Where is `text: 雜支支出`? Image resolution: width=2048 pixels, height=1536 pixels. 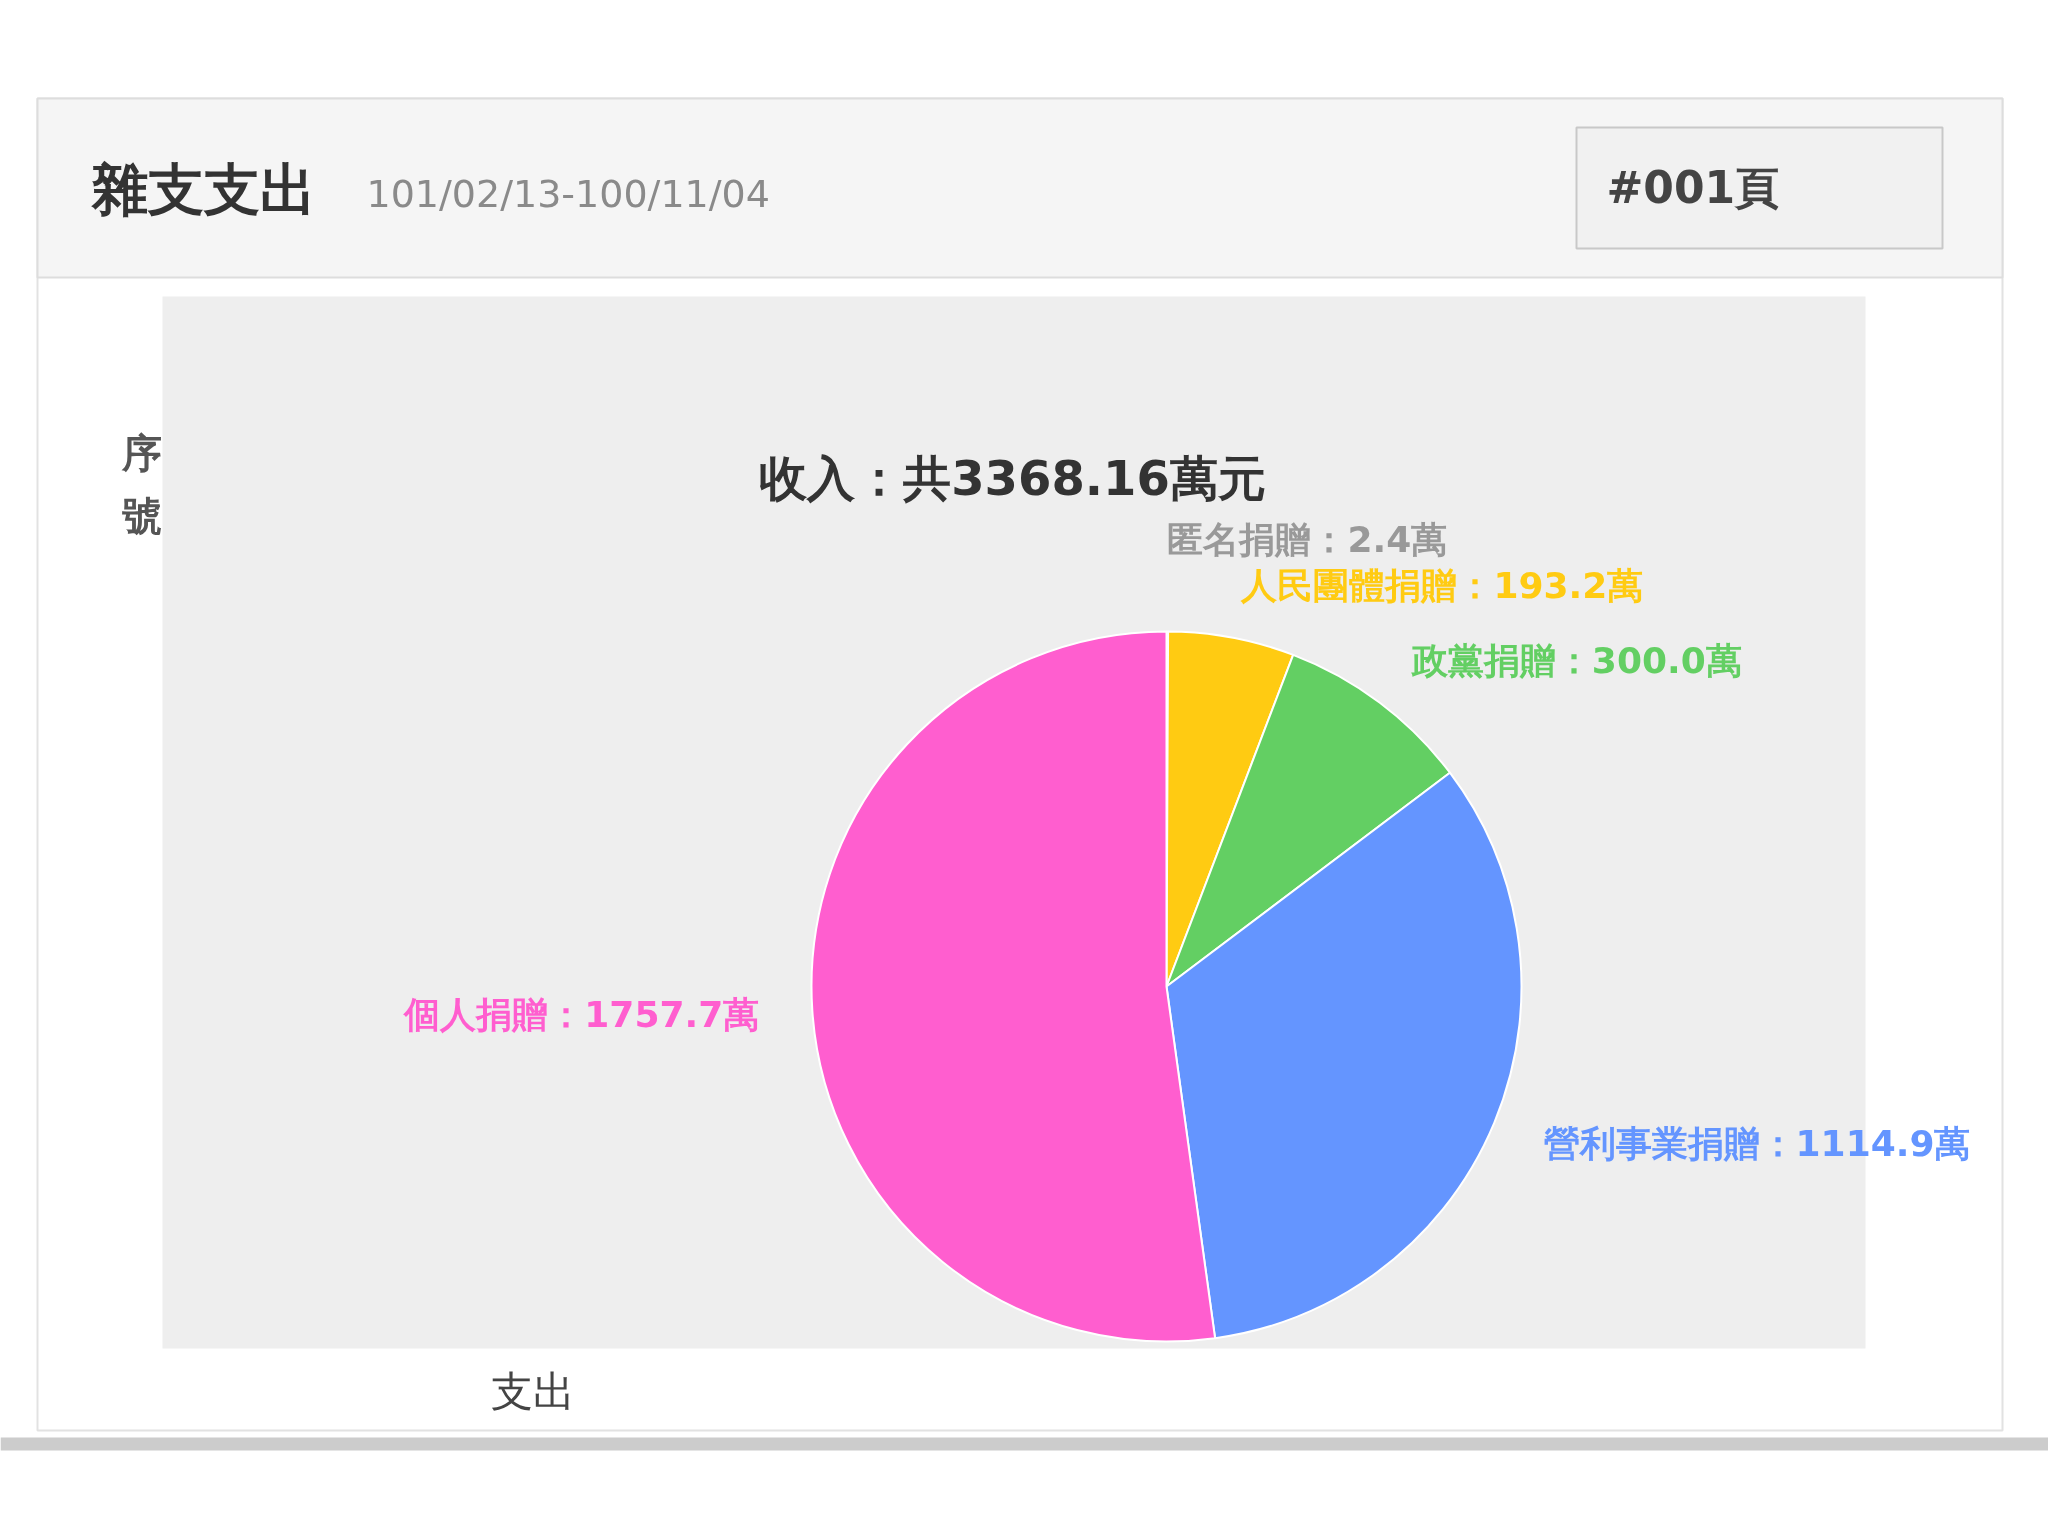
text: 雜支支出 is located at coordinates (203, 189).